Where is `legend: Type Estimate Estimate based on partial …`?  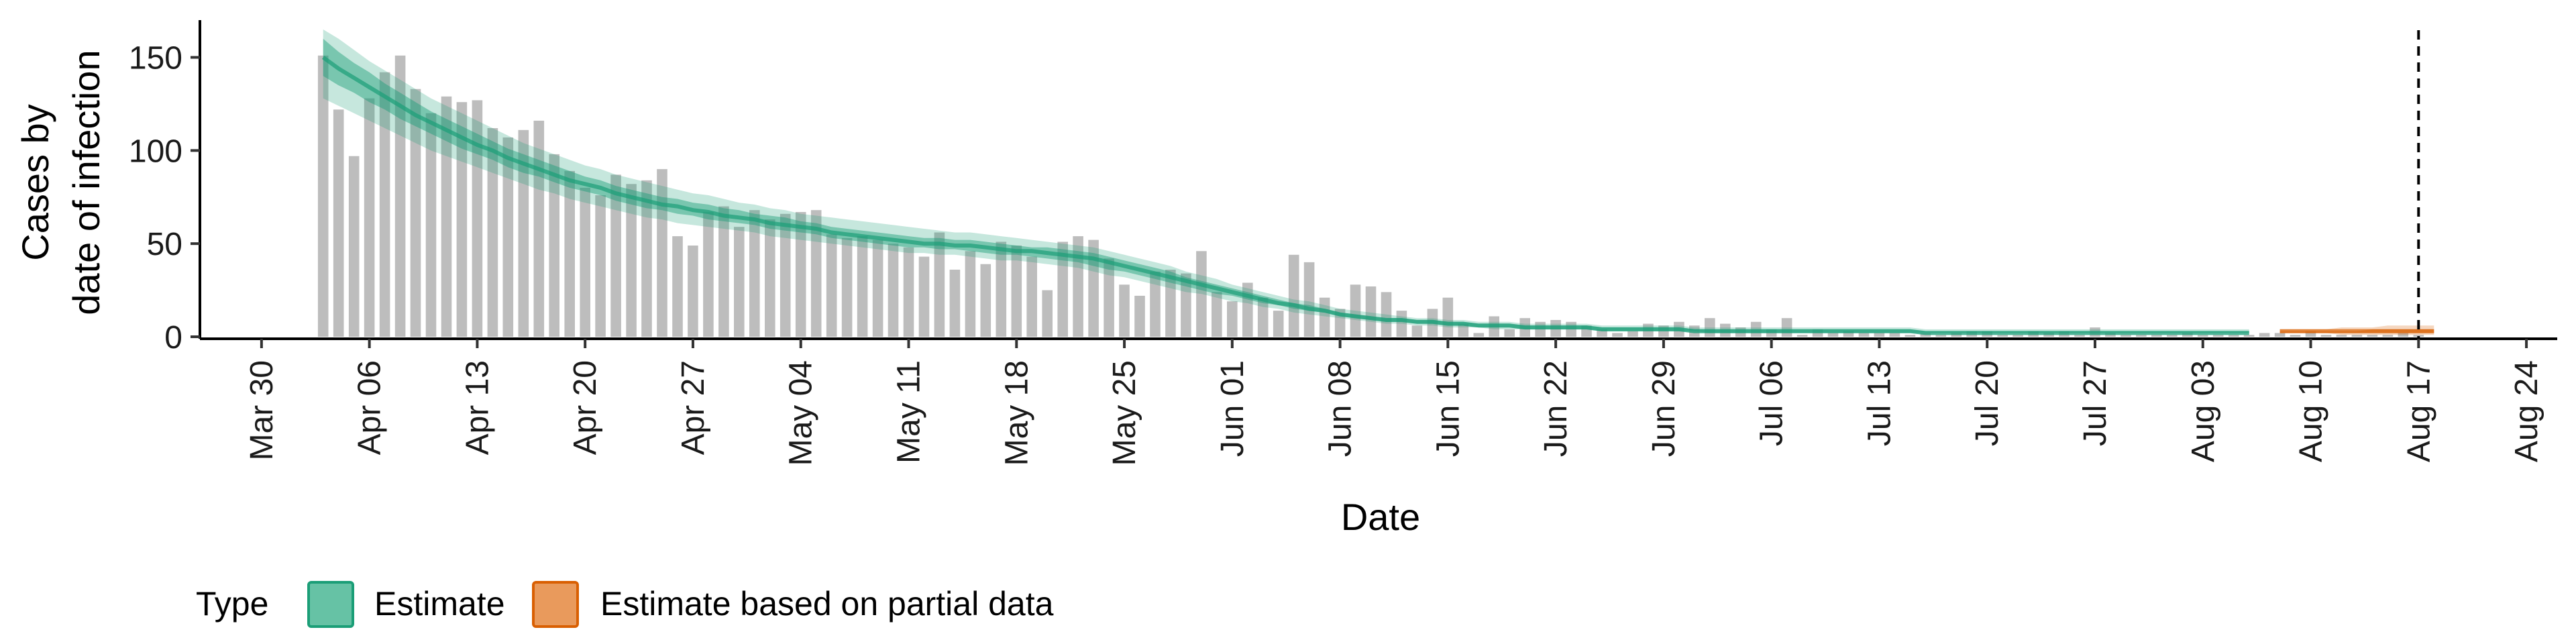 legend: Type Estimate Estimate based on partial … is located at coordinates (625, 604).